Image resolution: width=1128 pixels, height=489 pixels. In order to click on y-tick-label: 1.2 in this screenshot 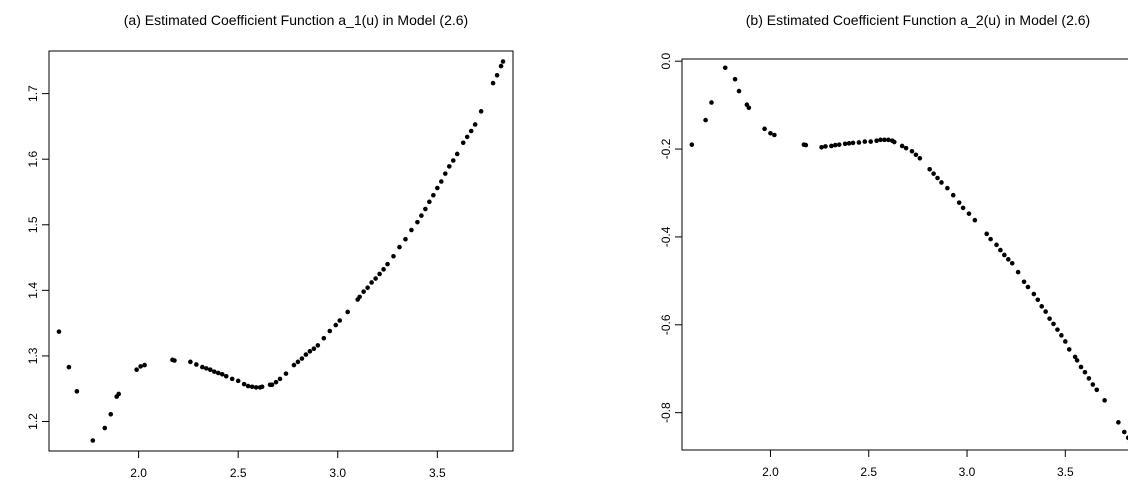, I will do `click(33, 421)`.